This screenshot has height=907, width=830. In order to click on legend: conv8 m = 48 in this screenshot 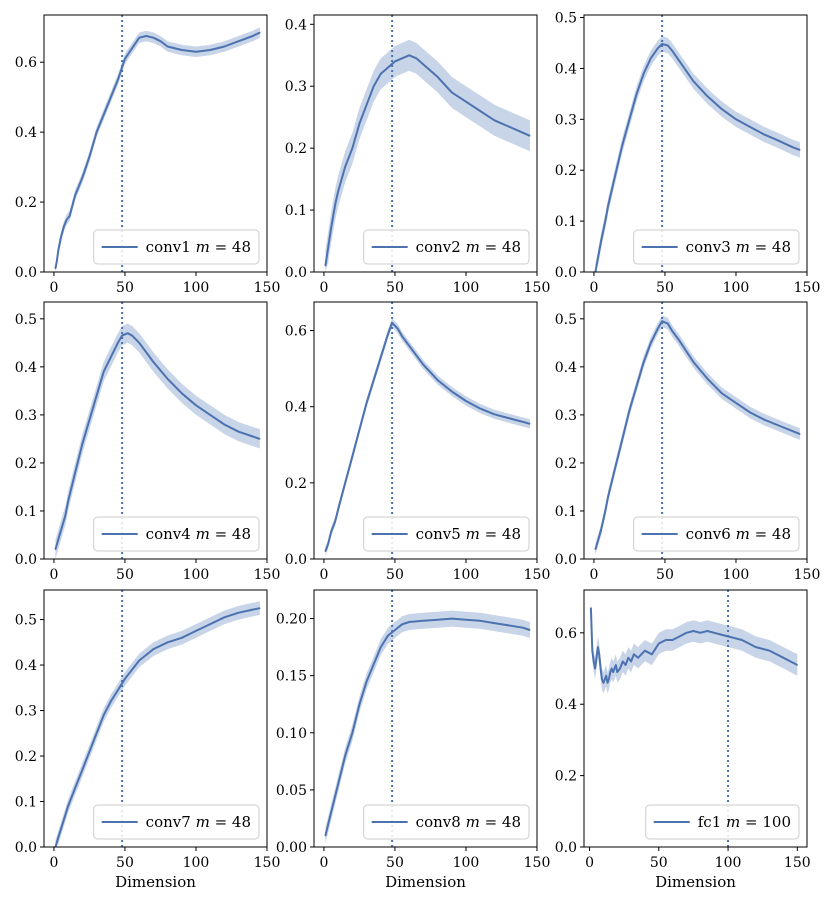, I will do `click(446, 822)`.